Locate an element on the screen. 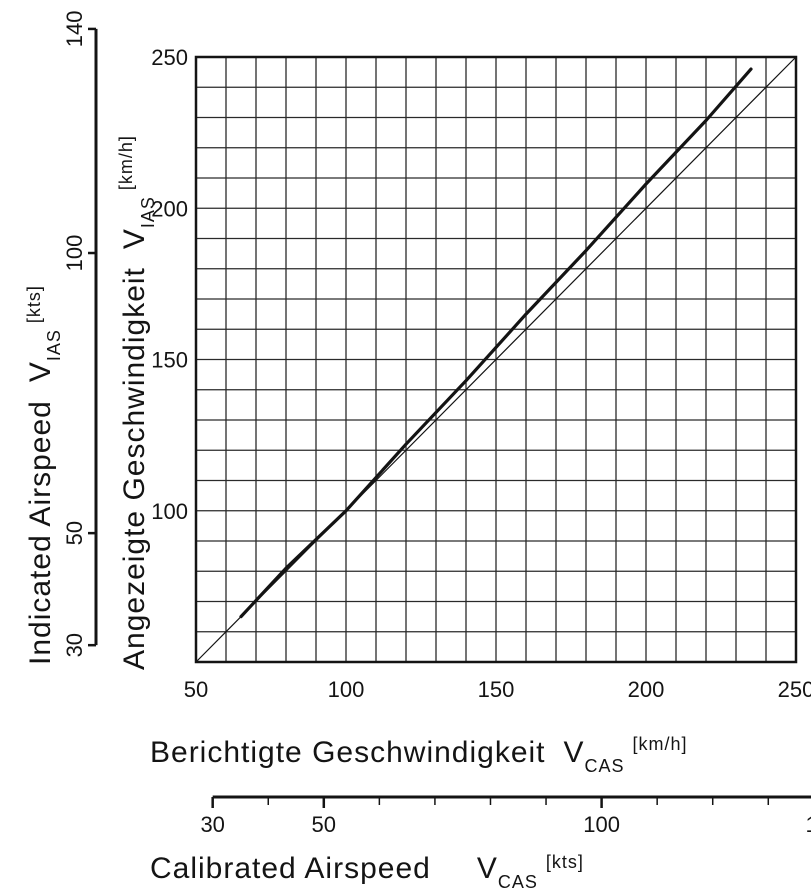  x-kmh-tick-label: 150 is located at coordinates (496, 689).